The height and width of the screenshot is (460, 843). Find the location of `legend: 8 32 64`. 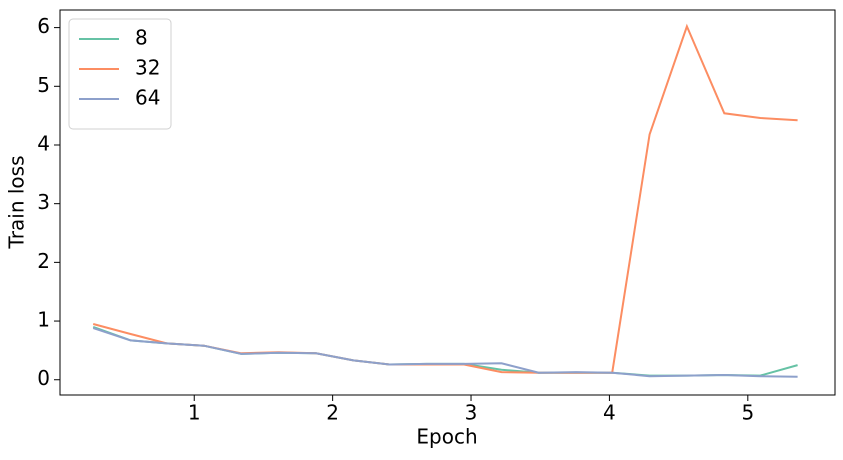

legend: 8 32 64 is located at coordinates (120, 74).